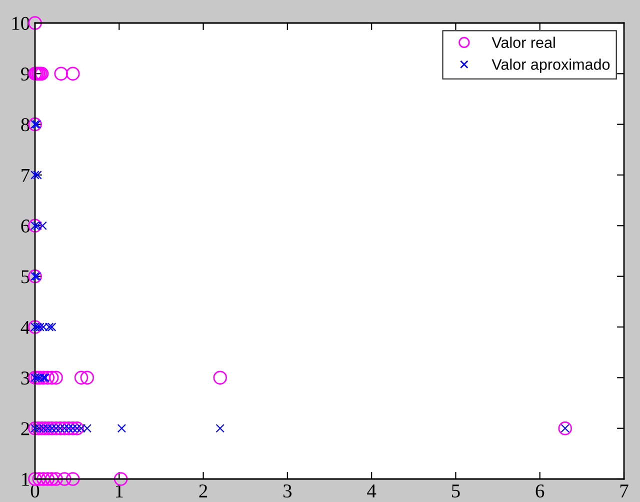 The image size is (640, 502). I want to click on x-tick-label: 2, so click(203, 491).